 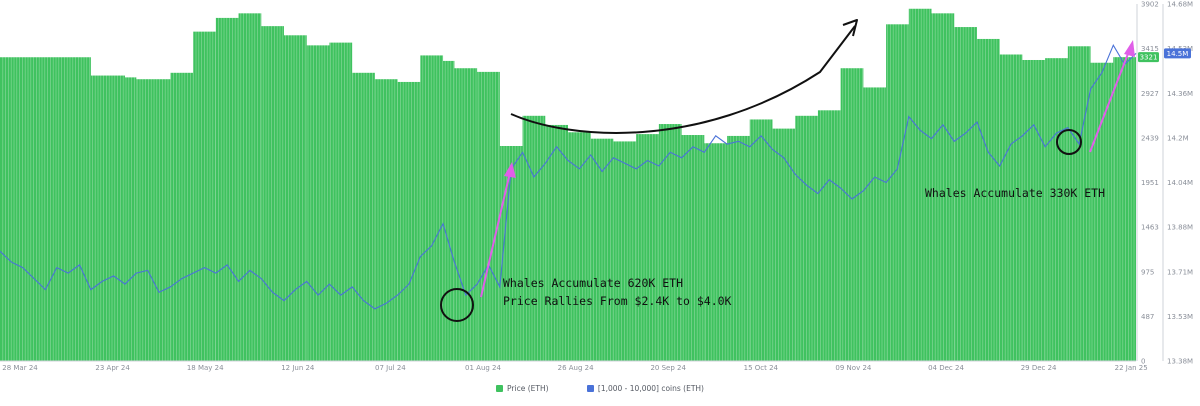 What do you see at coordinates (483, 368) in the screenshot?
I see `x-tick-label-5: 01 Aug 24` at bounding box center [483, 368].